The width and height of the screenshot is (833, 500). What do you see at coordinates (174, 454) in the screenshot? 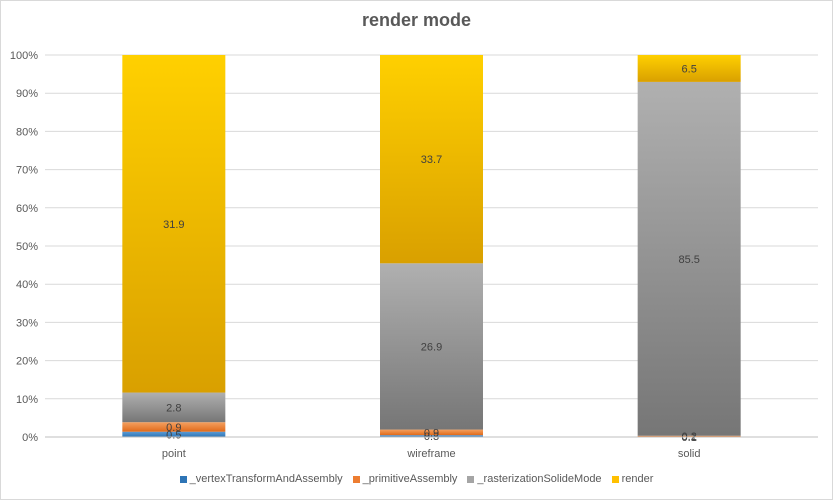
I see `x-tick-label: point` at bounding box center [174, 454].